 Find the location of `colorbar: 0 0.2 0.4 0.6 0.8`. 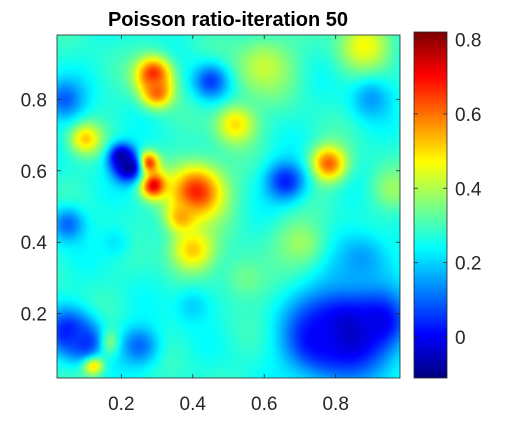

colorbar: 0 0.2 0.4 0.6 0.8 is located at coordinates (447, 204).